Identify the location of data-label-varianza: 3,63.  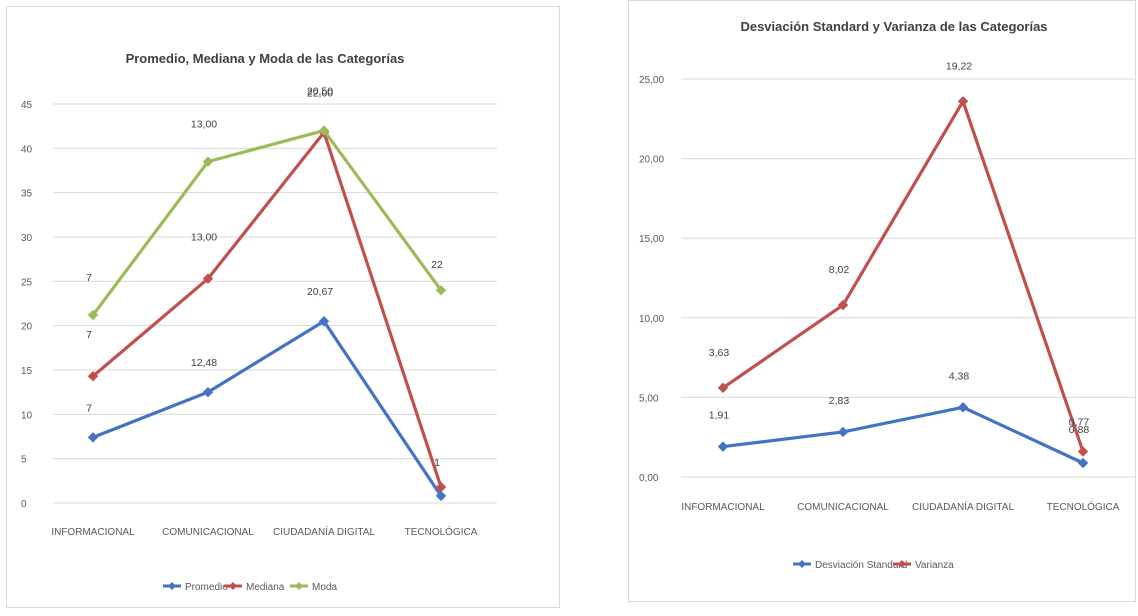
(719, 353).